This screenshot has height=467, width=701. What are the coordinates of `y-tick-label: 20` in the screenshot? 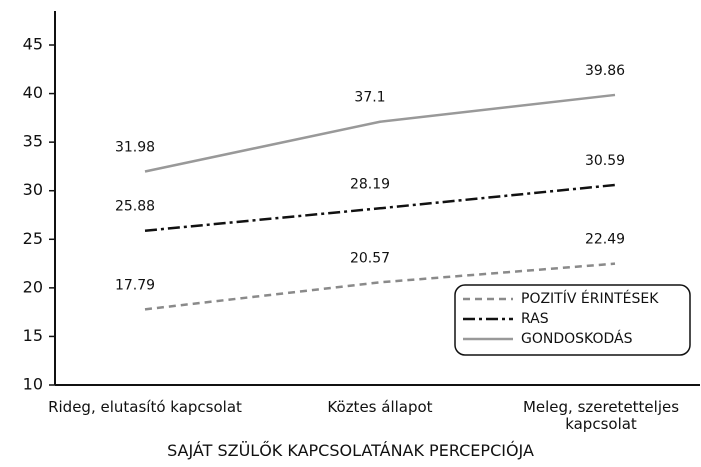 It's located at (33, 286).